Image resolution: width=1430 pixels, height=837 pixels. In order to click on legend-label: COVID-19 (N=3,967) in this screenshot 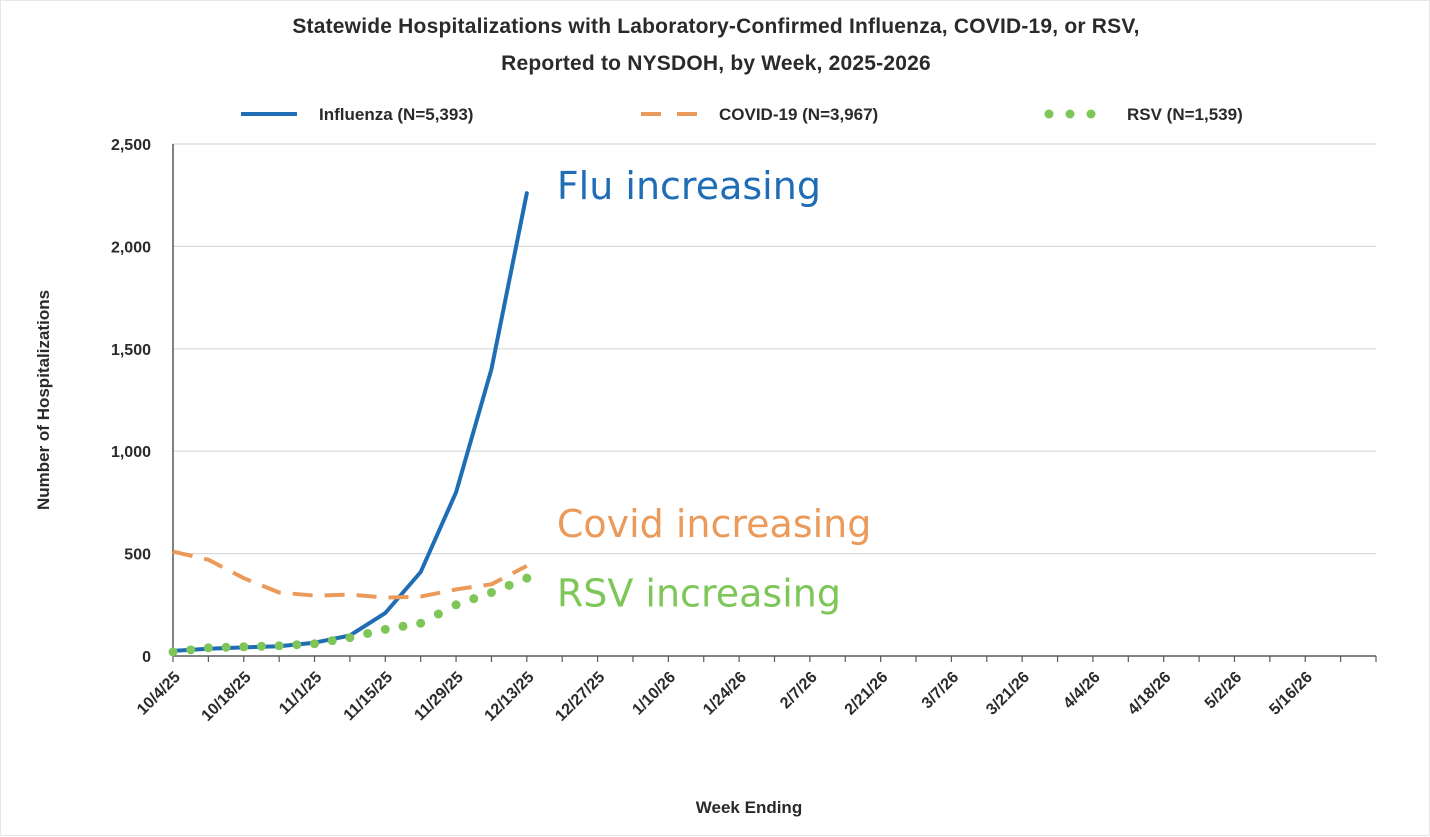, I will do `click(798, 114)`.